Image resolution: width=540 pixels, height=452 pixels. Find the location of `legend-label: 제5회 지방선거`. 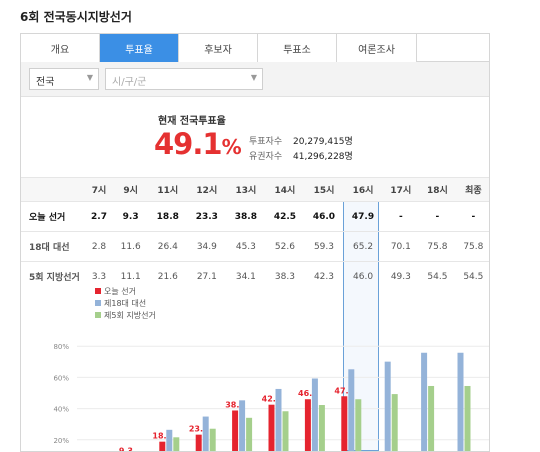

legend-label: 제5회 지방선거 is located at coordinates (130, 315).